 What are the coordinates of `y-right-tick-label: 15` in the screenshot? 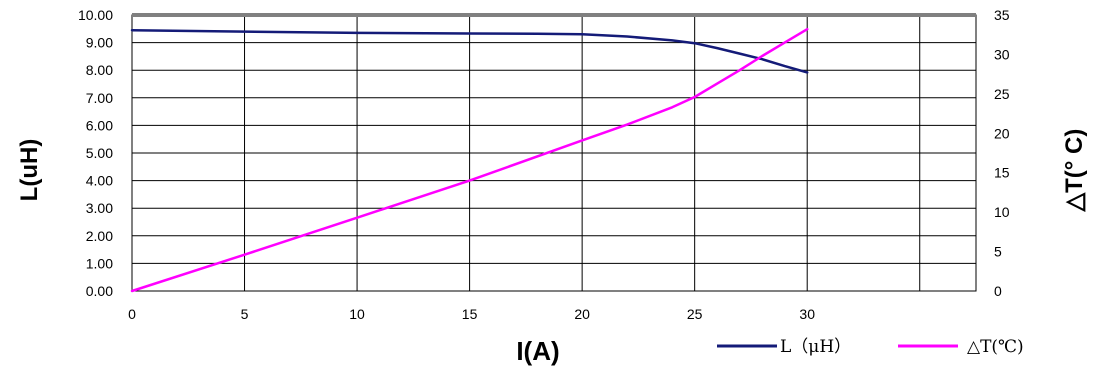 It's located at (1002, 173).